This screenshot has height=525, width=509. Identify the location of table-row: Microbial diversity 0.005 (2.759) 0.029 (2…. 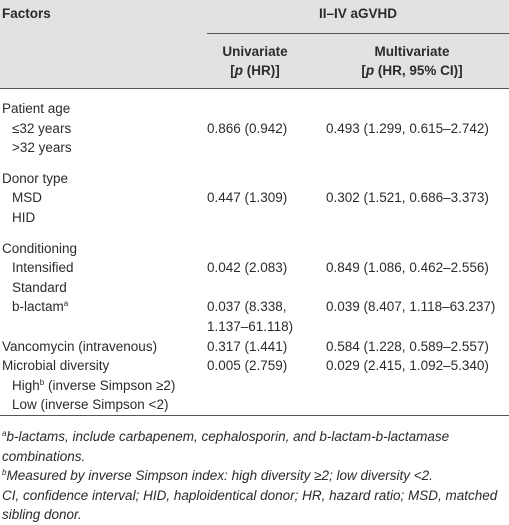
(254, 366).